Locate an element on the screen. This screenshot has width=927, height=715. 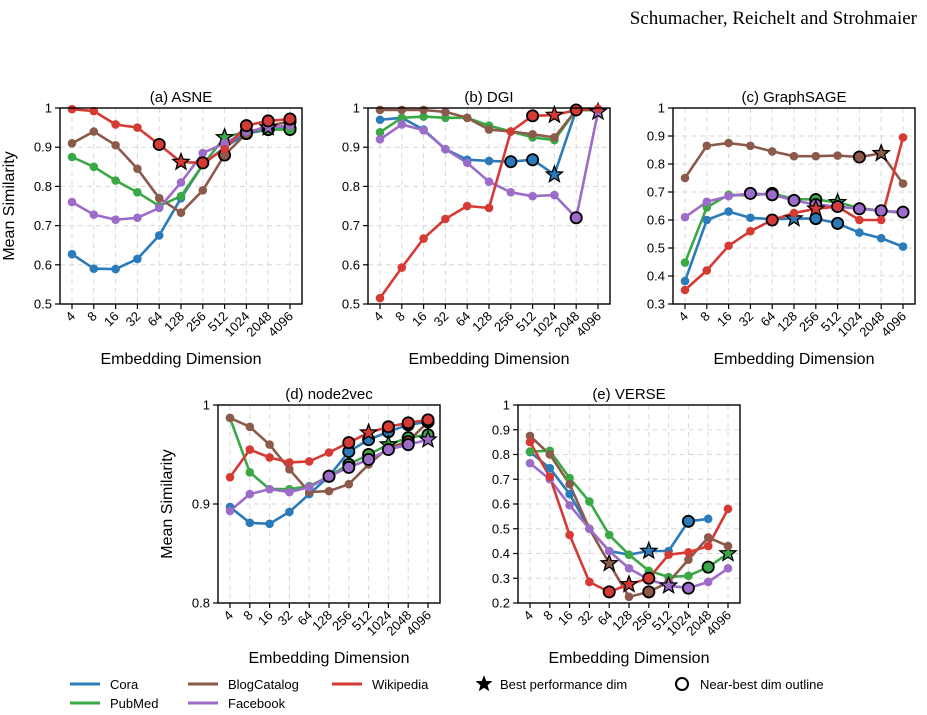
x-tick-label: 4 is located at coordinates (70, 317).